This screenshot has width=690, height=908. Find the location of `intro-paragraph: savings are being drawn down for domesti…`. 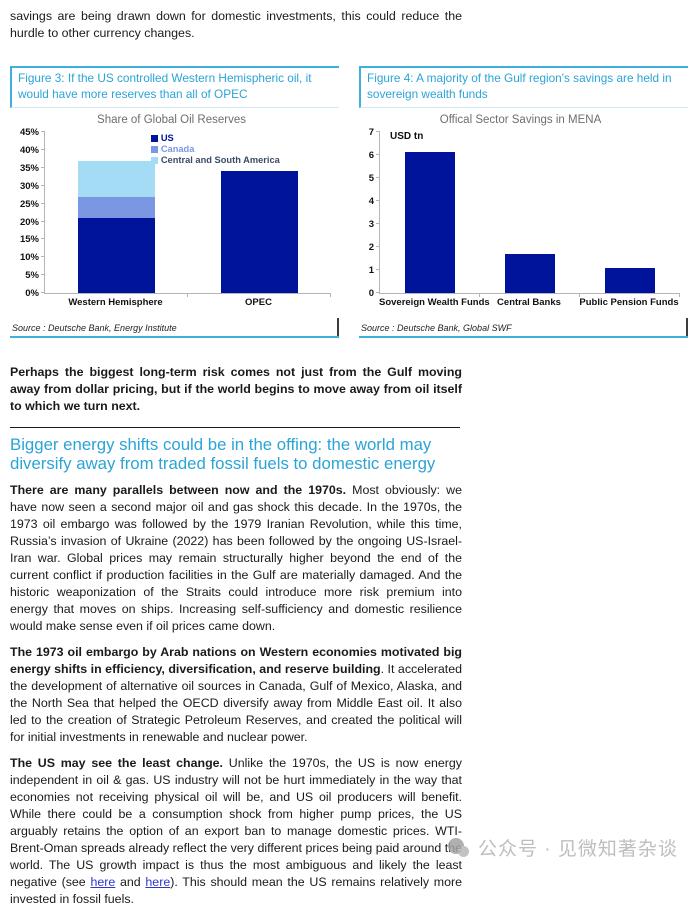

intro-paragraph: savings are being drawn down for domesti… is located at coordinates (236, 24).